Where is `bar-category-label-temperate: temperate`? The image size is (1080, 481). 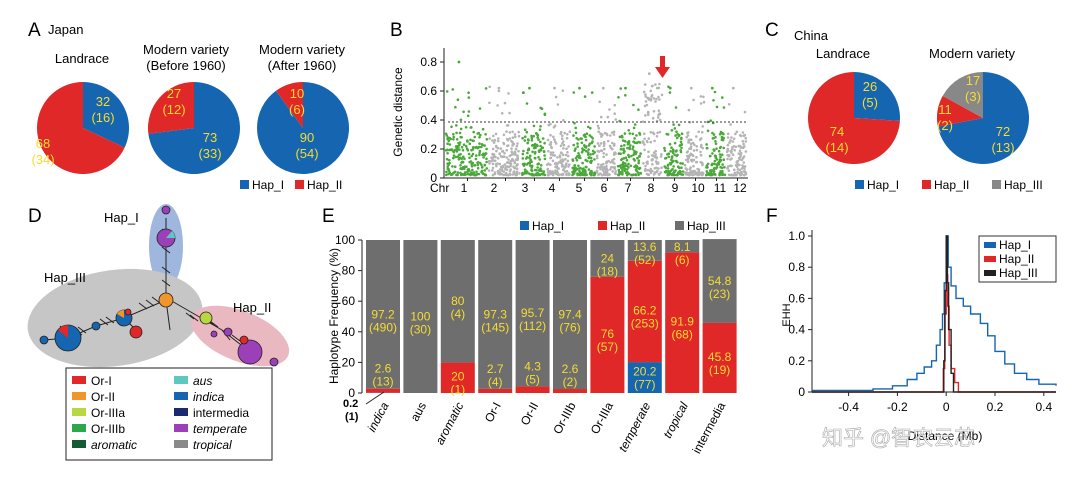 bar-category-label-temperate: temperate is located at coordinates (635, 427).